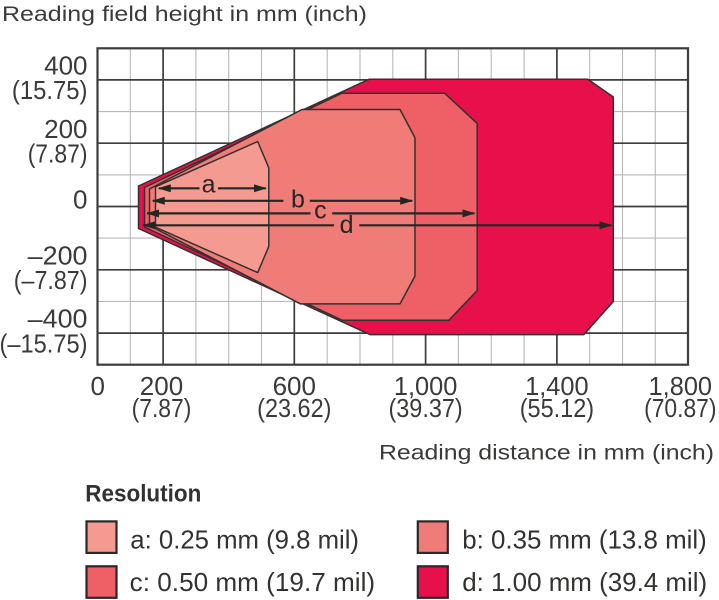 This screenshot has width=719, height=600. I want to click on svg-text: 400, so click(65, 66).